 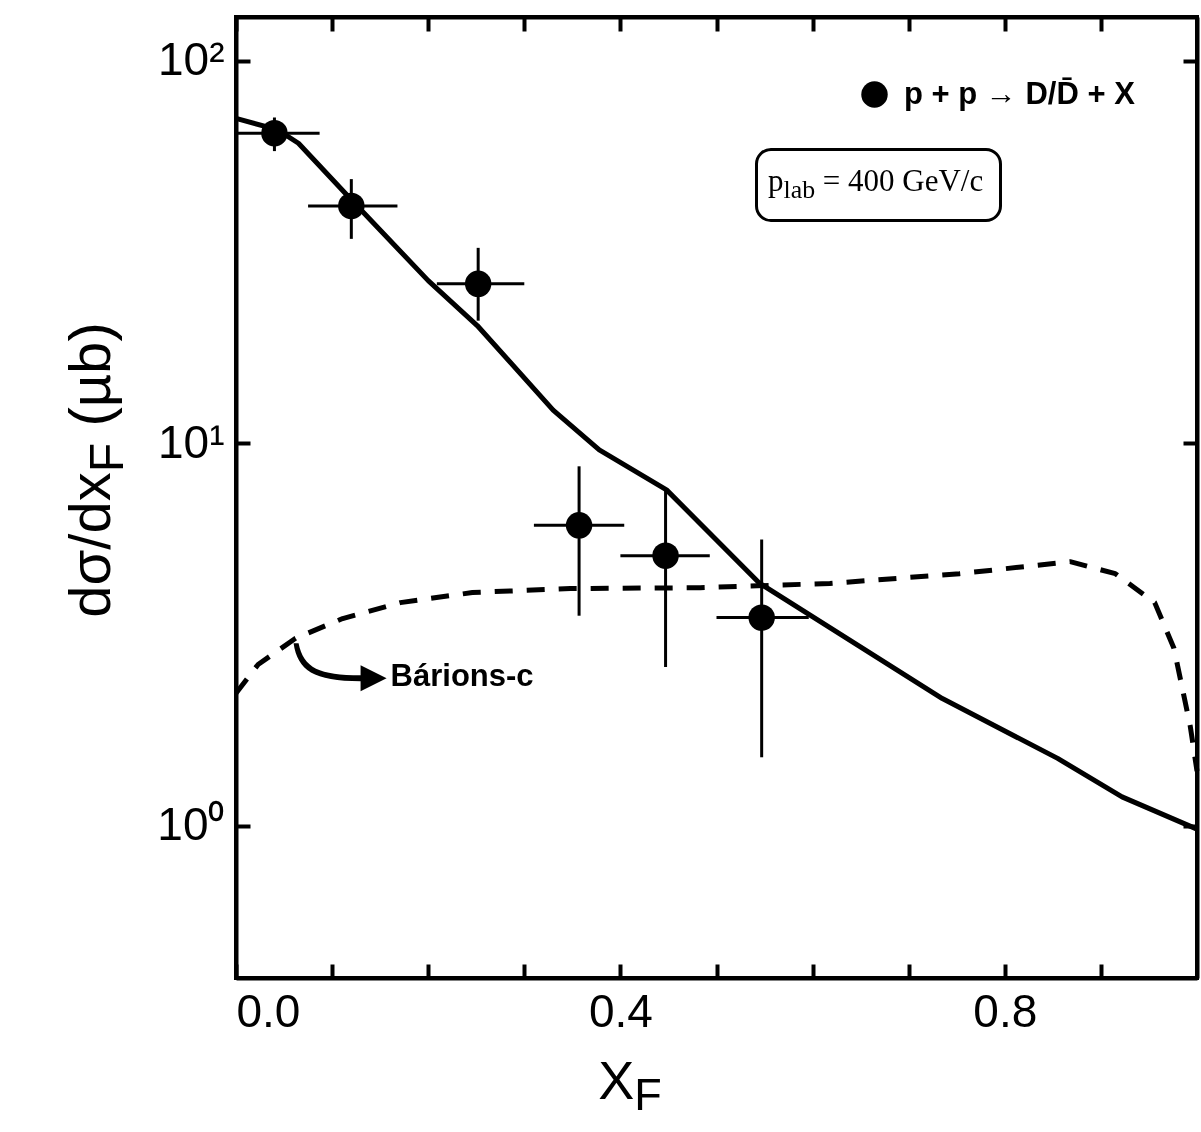 I want to click on x-tick-label: 0.8, so click(x=1005, y=1010).